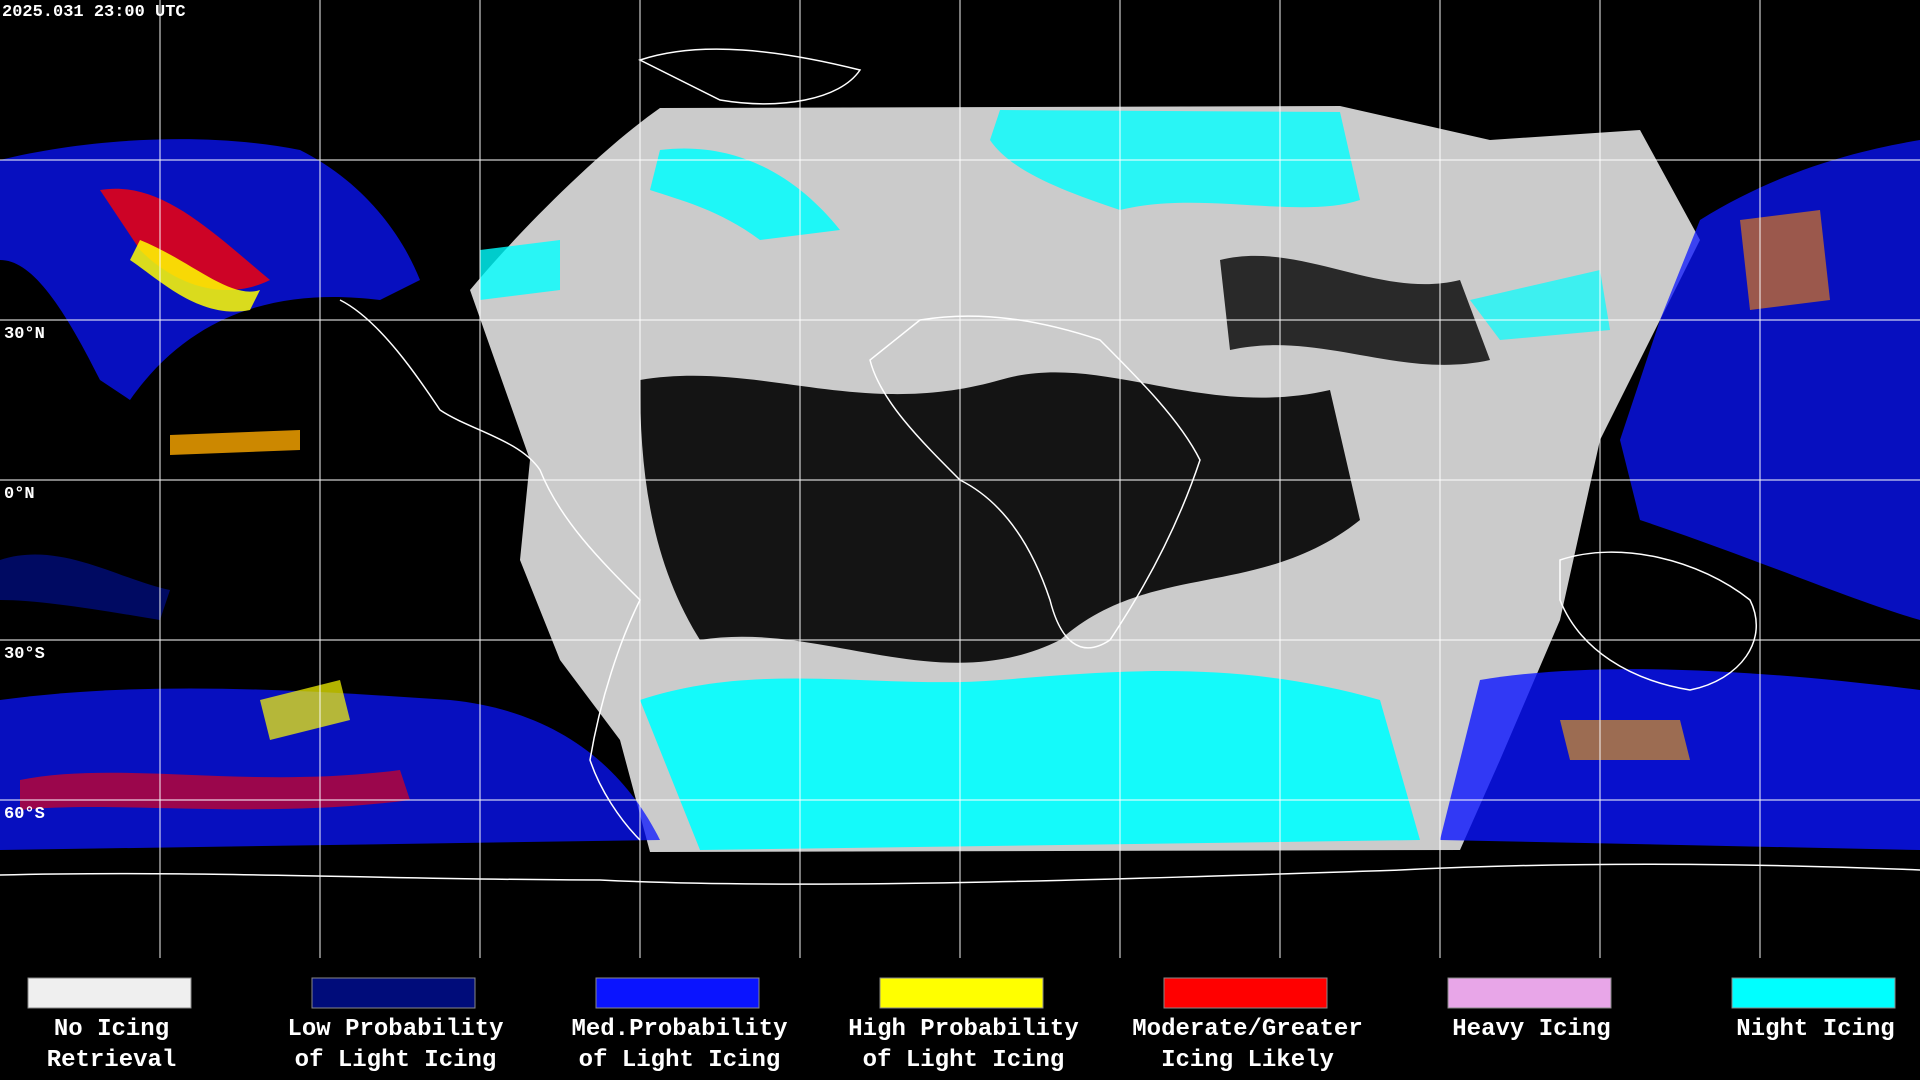 The image size is (1920, 1080). I want to click on latitude-label: 30°S, so click(24, 654).